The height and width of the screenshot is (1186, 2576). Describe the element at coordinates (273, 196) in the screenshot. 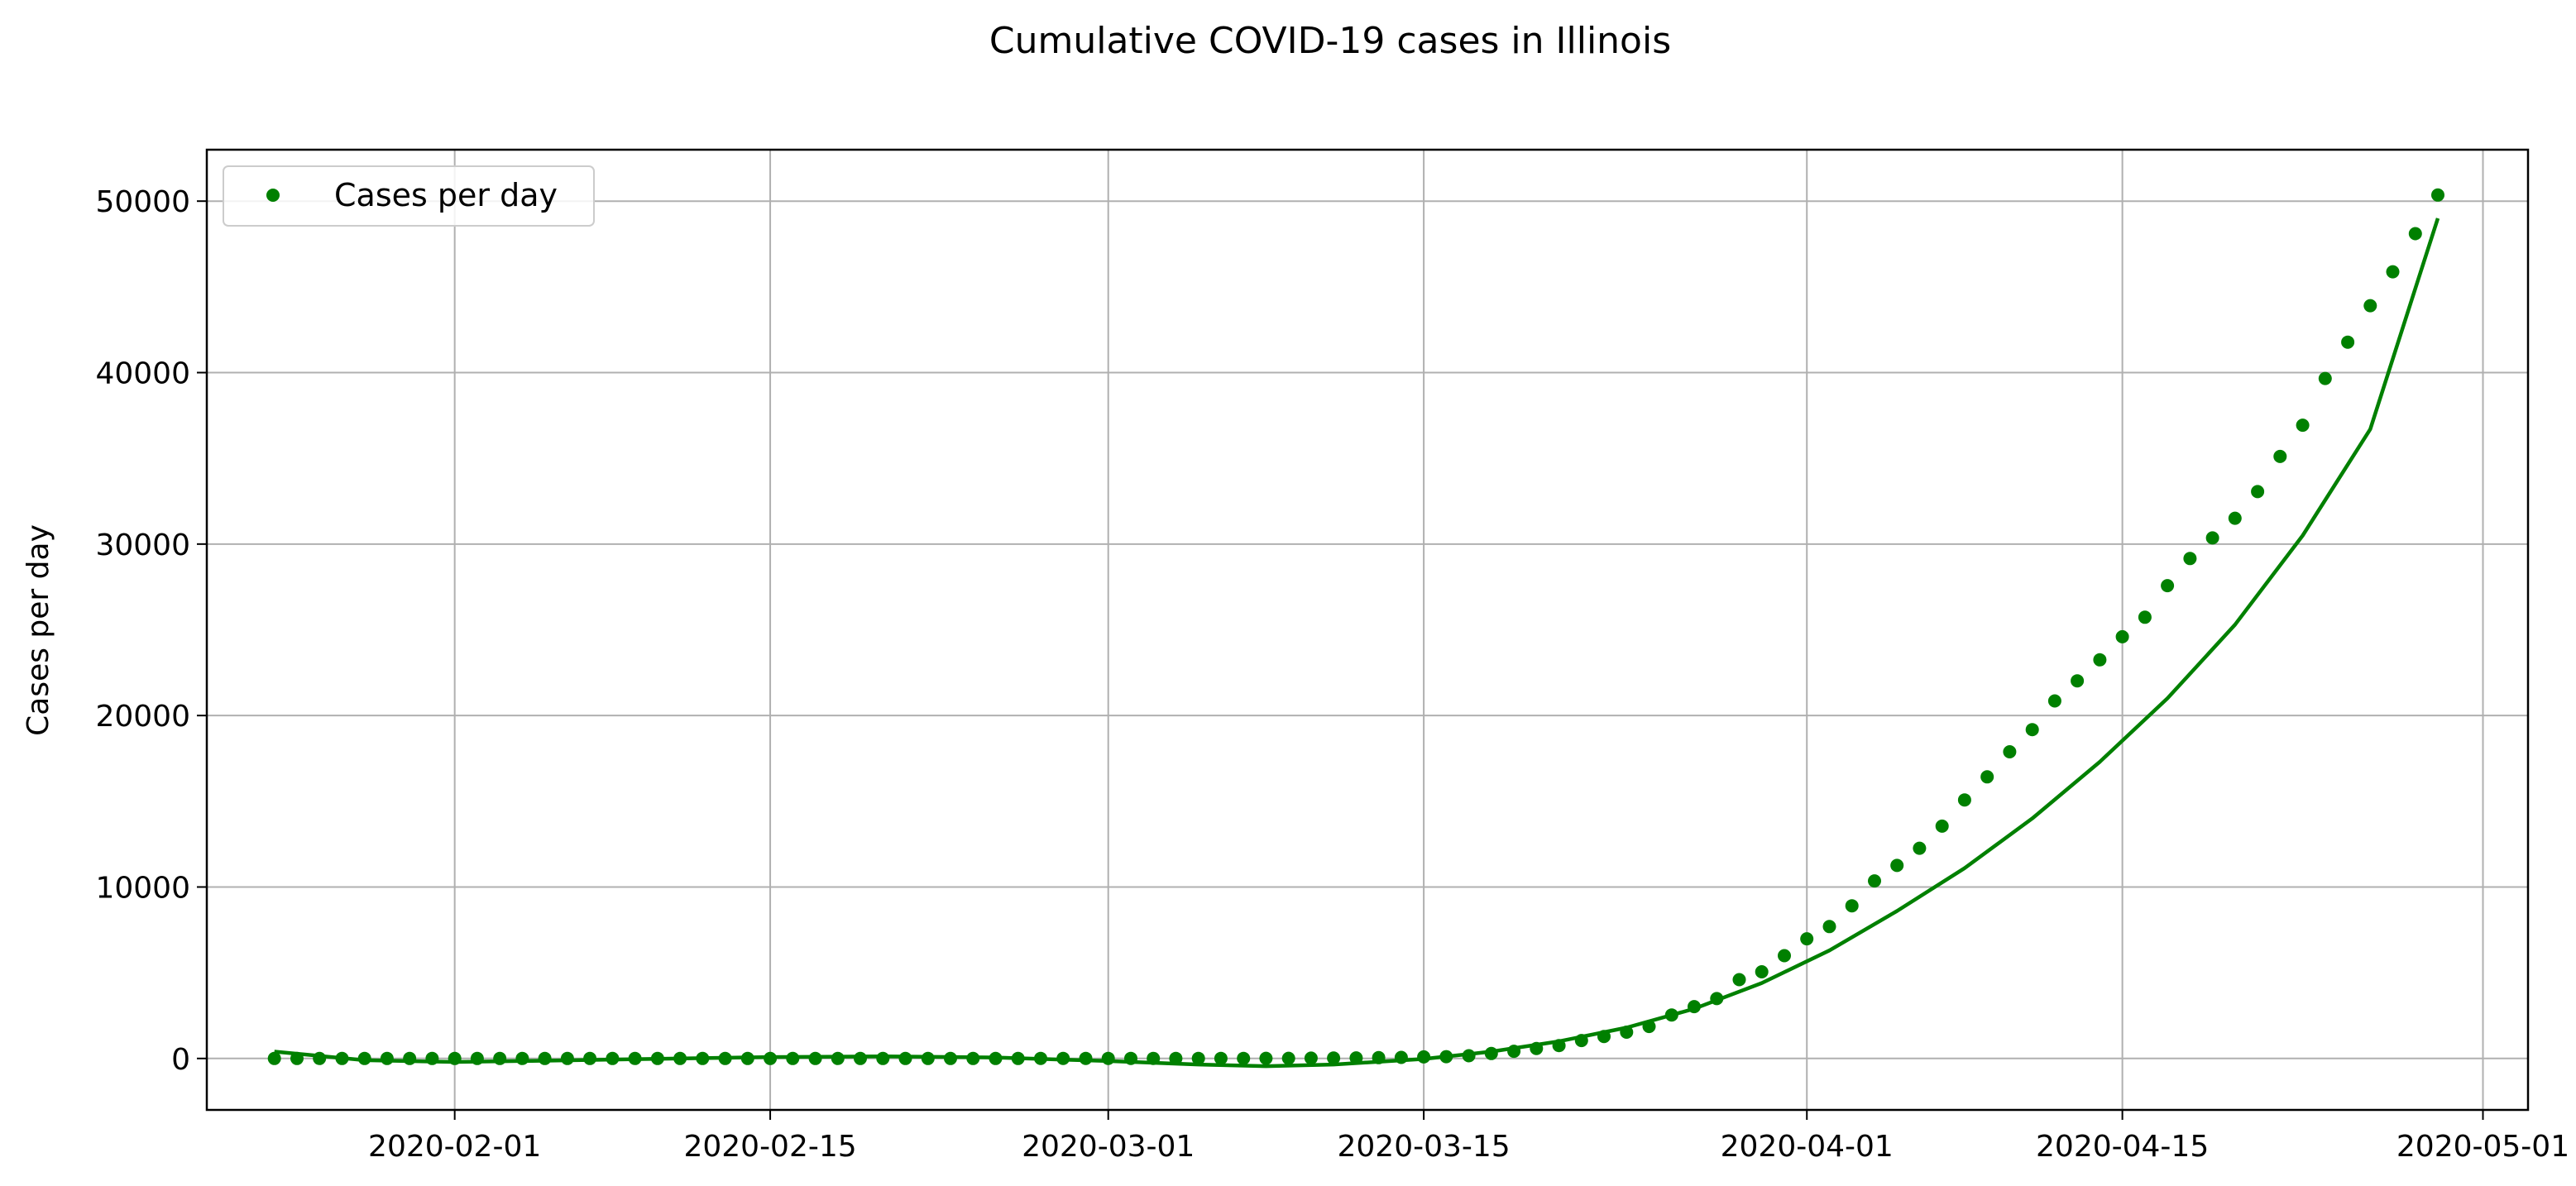

I see `legend-marker` at that location.